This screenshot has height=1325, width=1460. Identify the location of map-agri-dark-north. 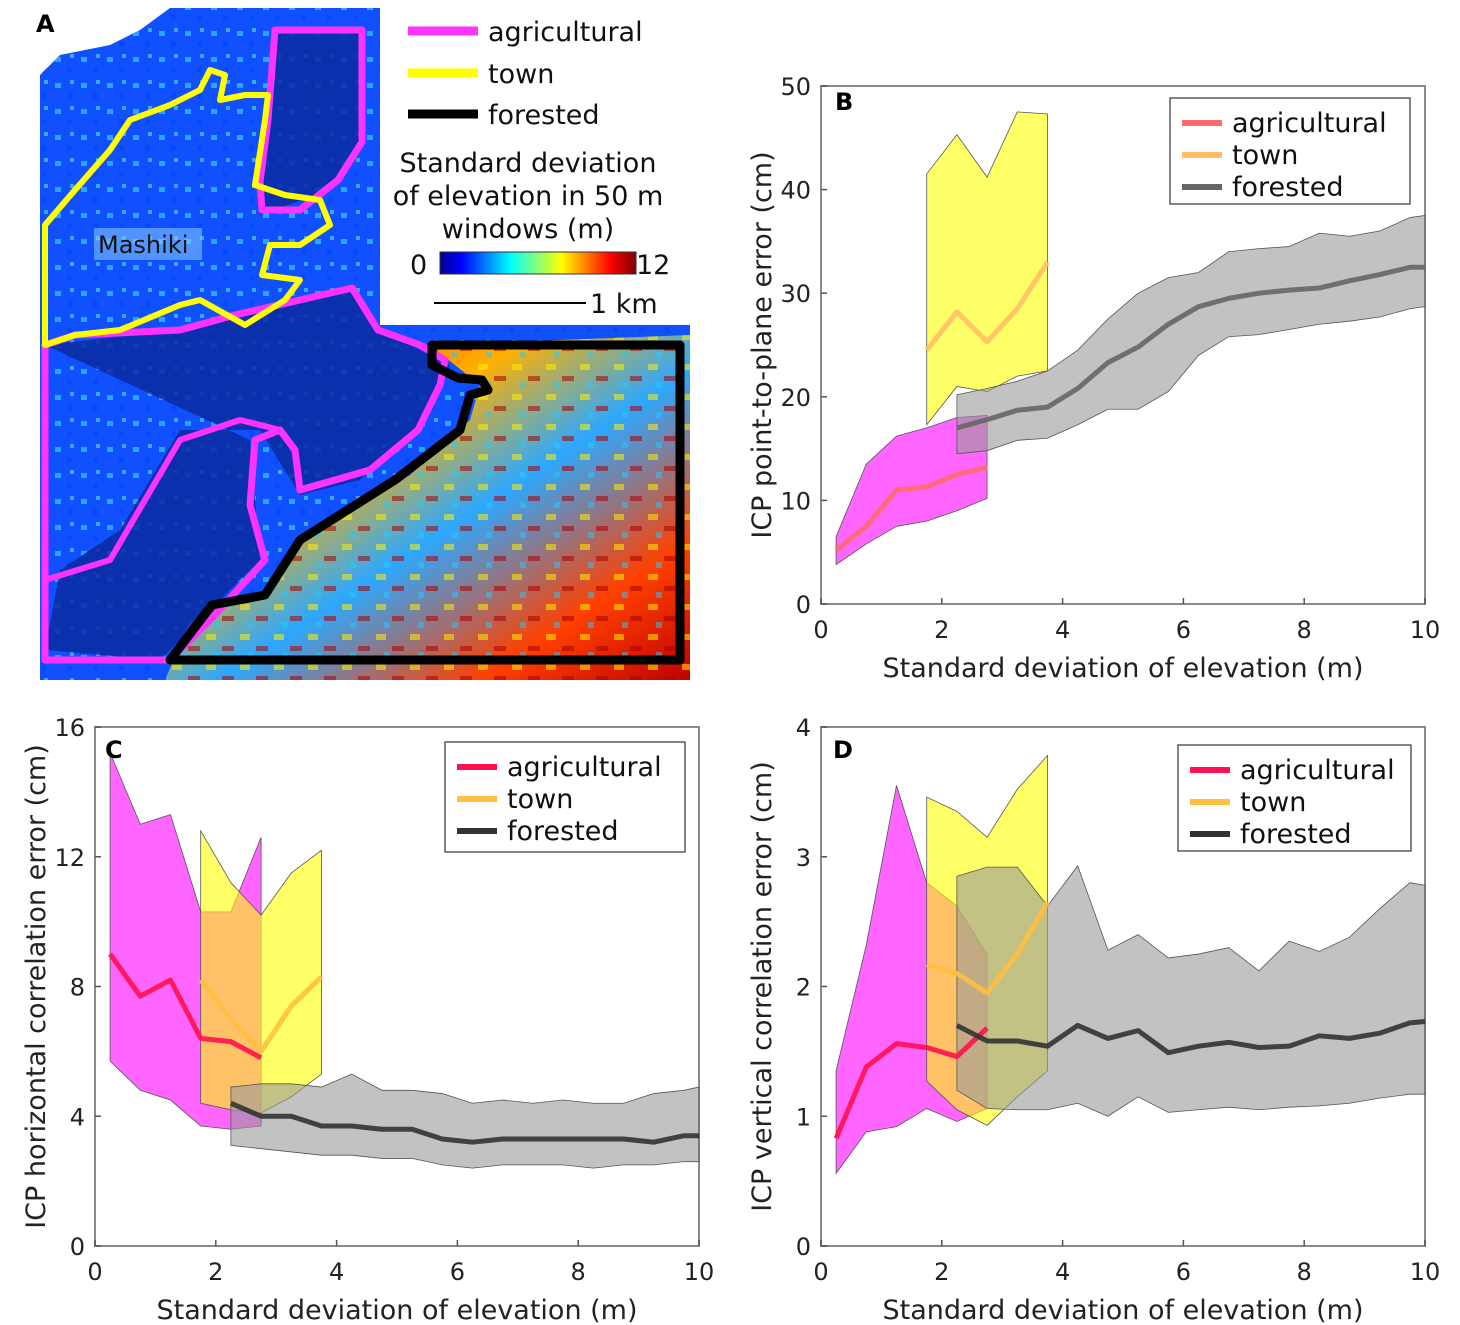
(310, 122).